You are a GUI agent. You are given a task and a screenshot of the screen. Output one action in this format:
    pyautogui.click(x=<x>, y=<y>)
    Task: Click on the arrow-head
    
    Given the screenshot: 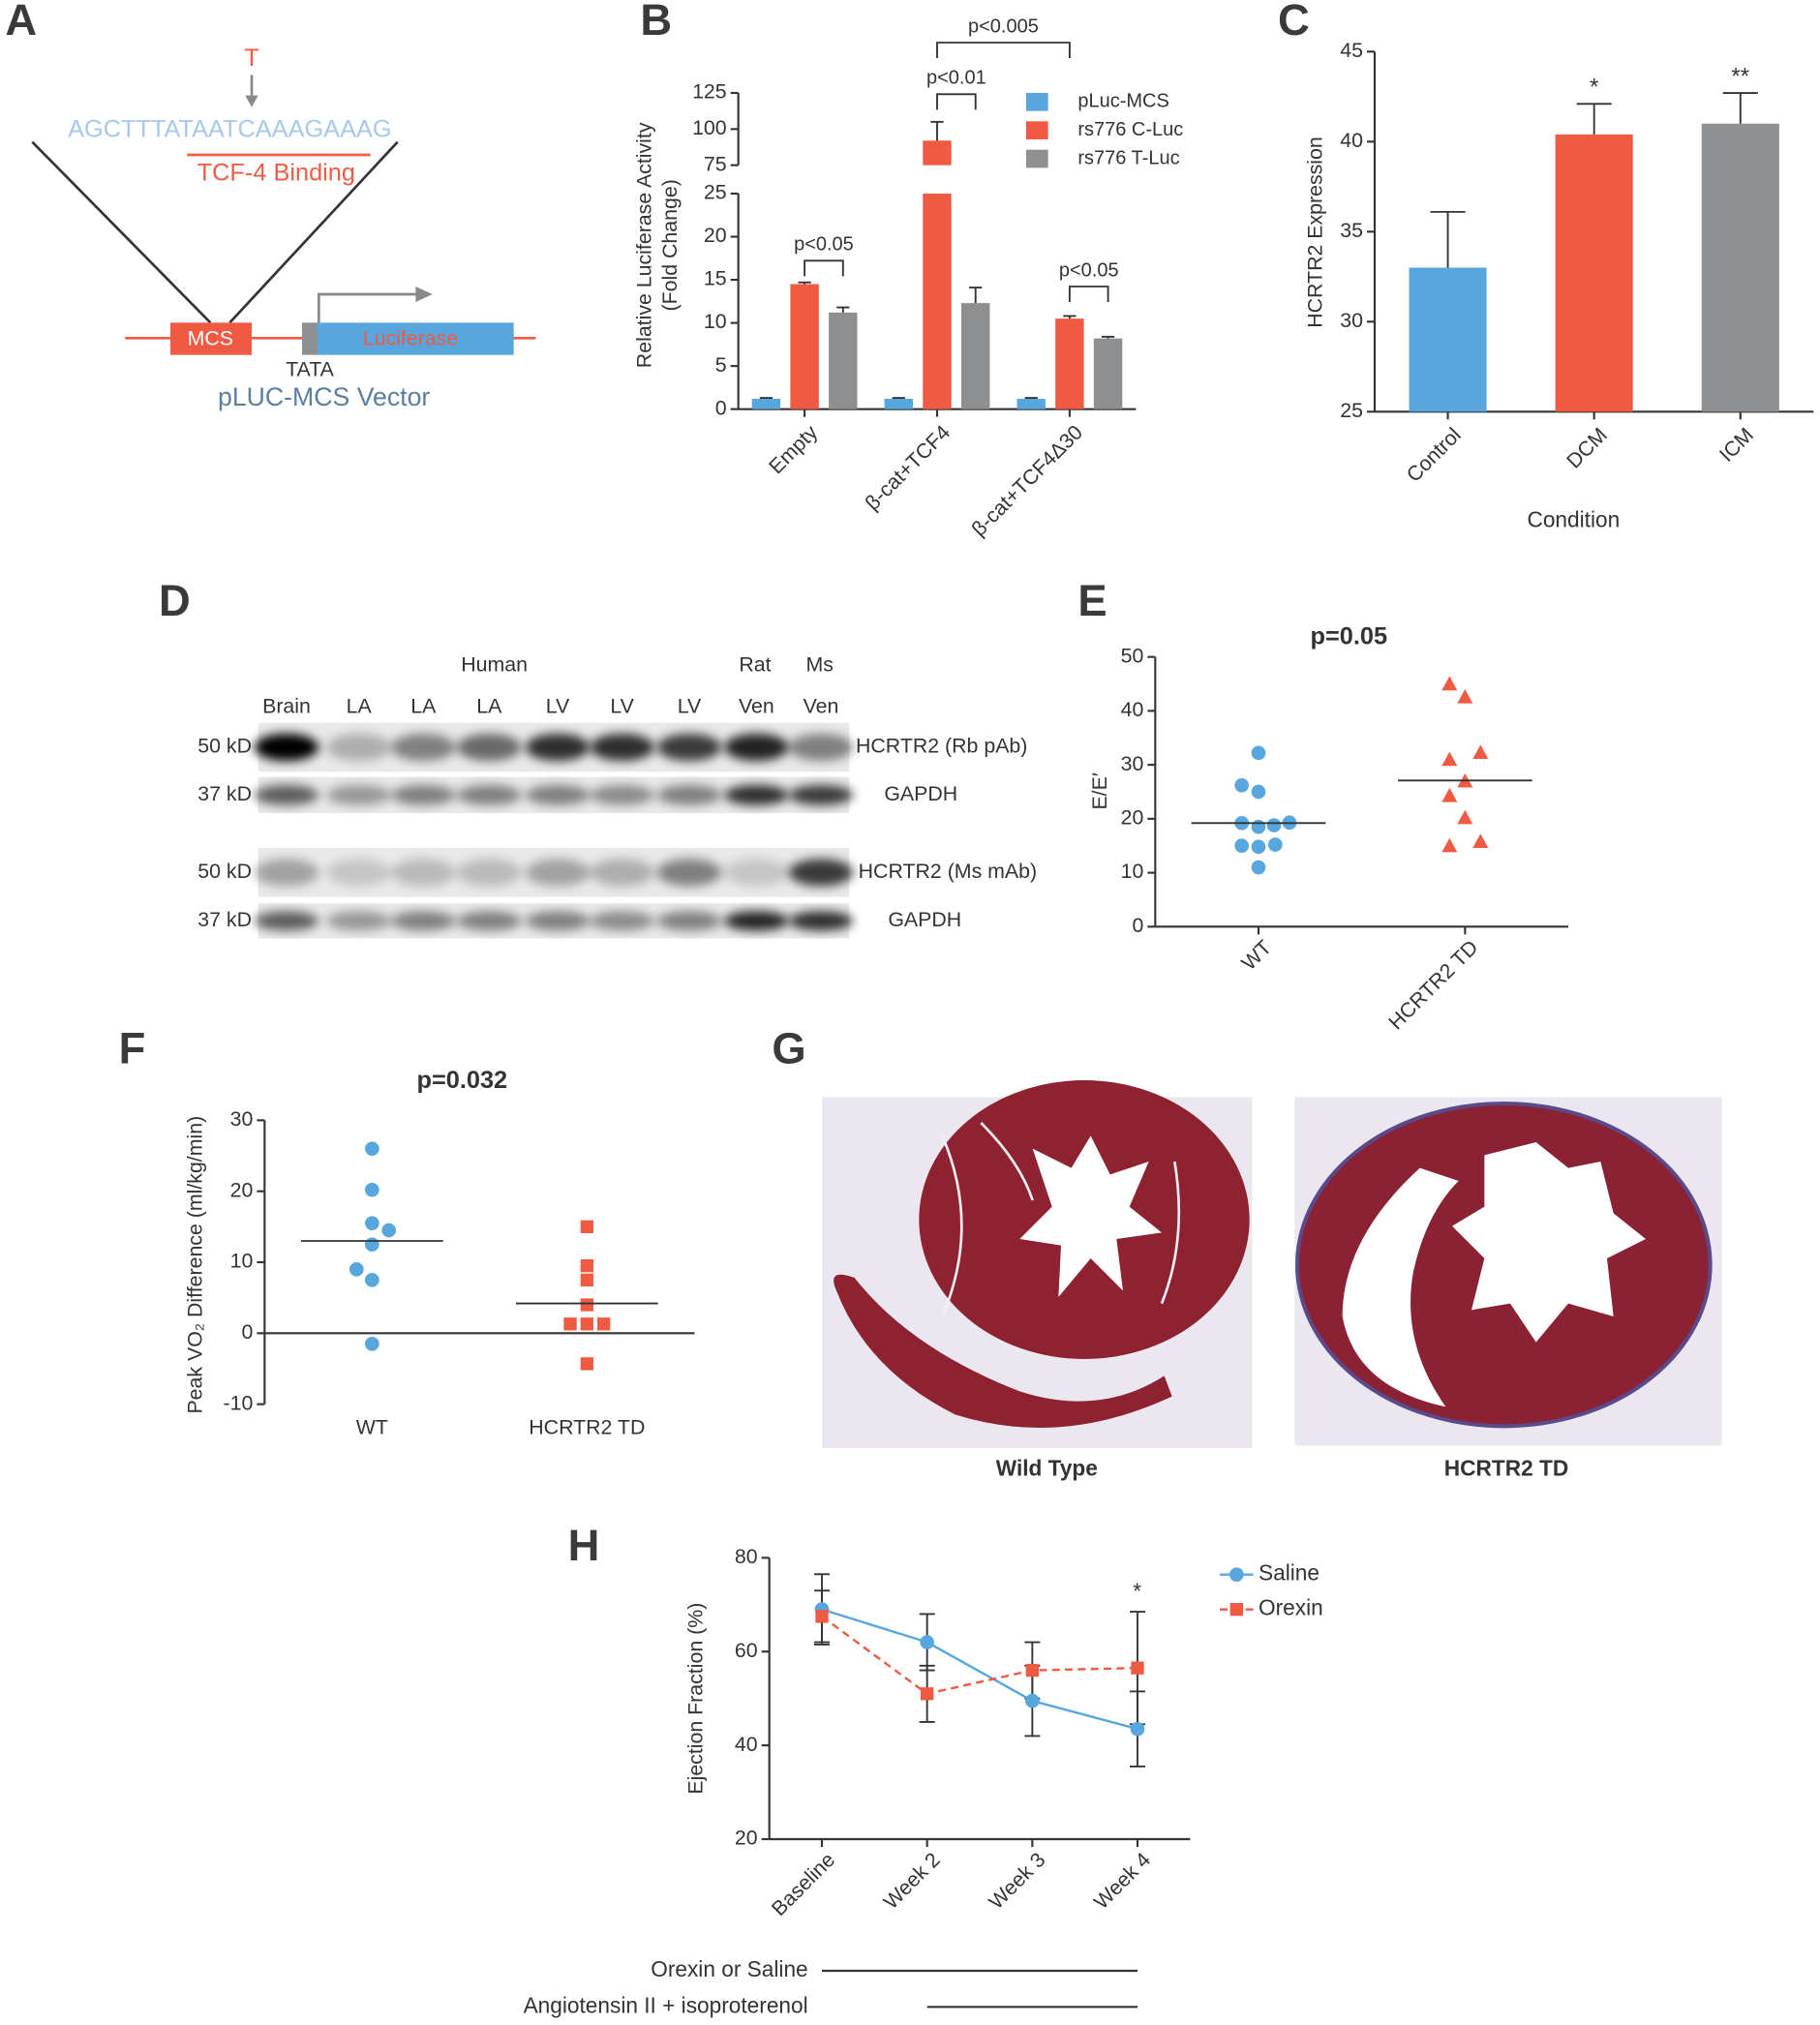 What is the action you would take?
    pyautogui.click(x=252, y=101)
    